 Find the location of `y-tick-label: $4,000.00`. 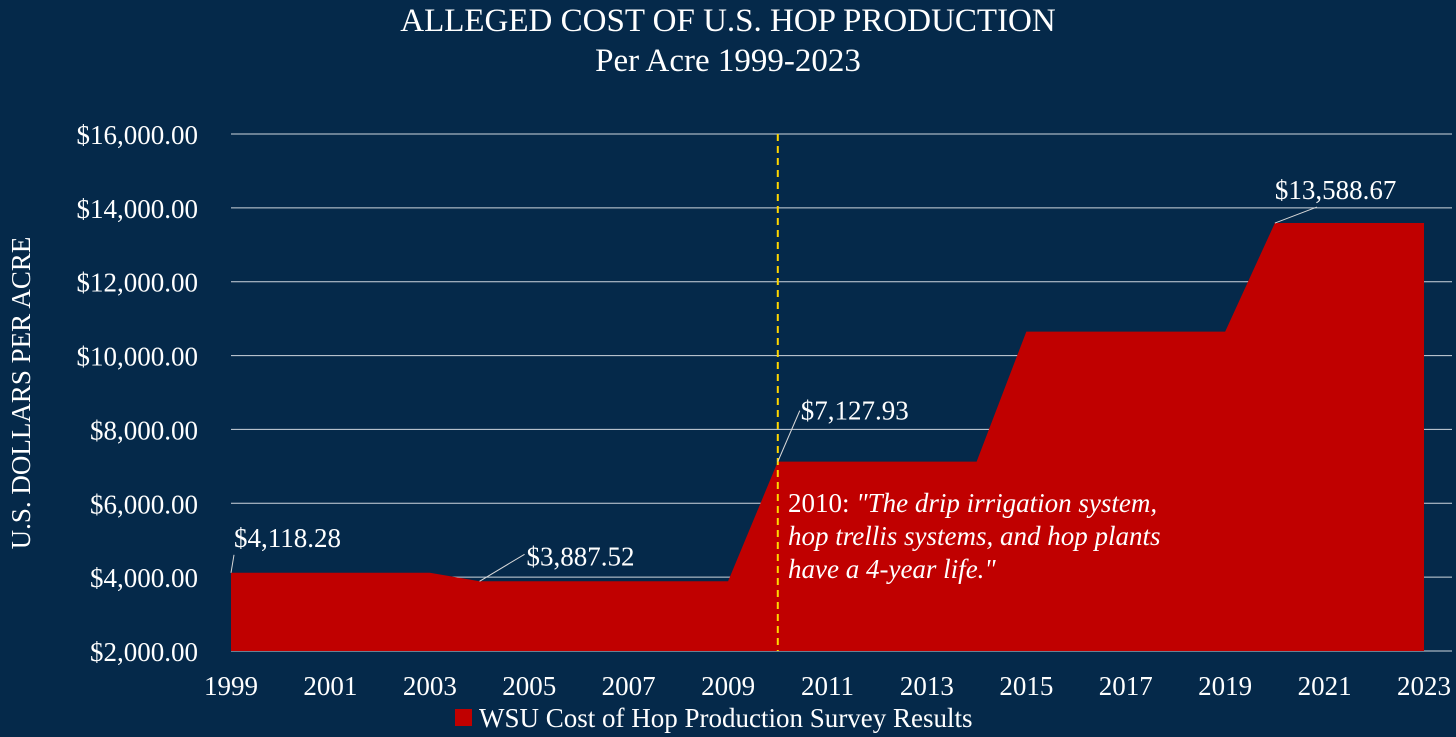

y-tick-label: $4,000.00 is located at coordinates (144, 578).